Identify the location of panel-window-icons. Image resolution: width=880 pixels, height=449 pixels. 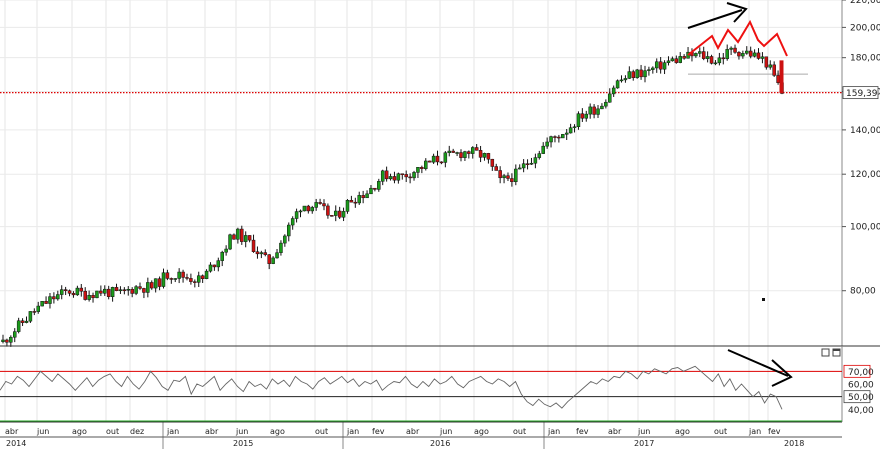
(831, 352).